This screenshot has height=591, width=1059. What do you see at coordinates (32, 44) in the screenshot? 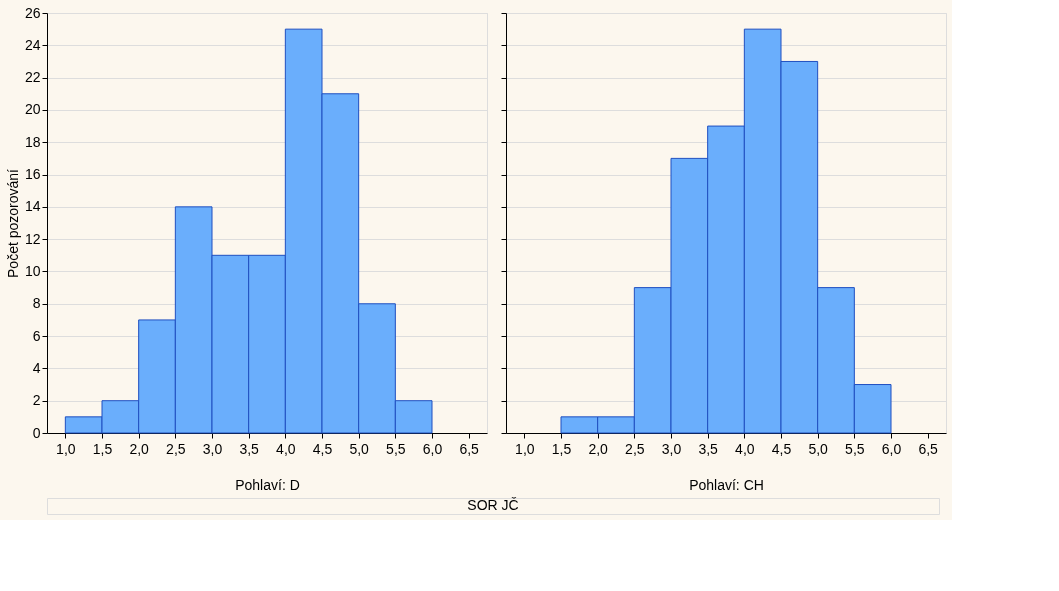
I see `y-tick-label: 24` at bounding box center [32, 44].